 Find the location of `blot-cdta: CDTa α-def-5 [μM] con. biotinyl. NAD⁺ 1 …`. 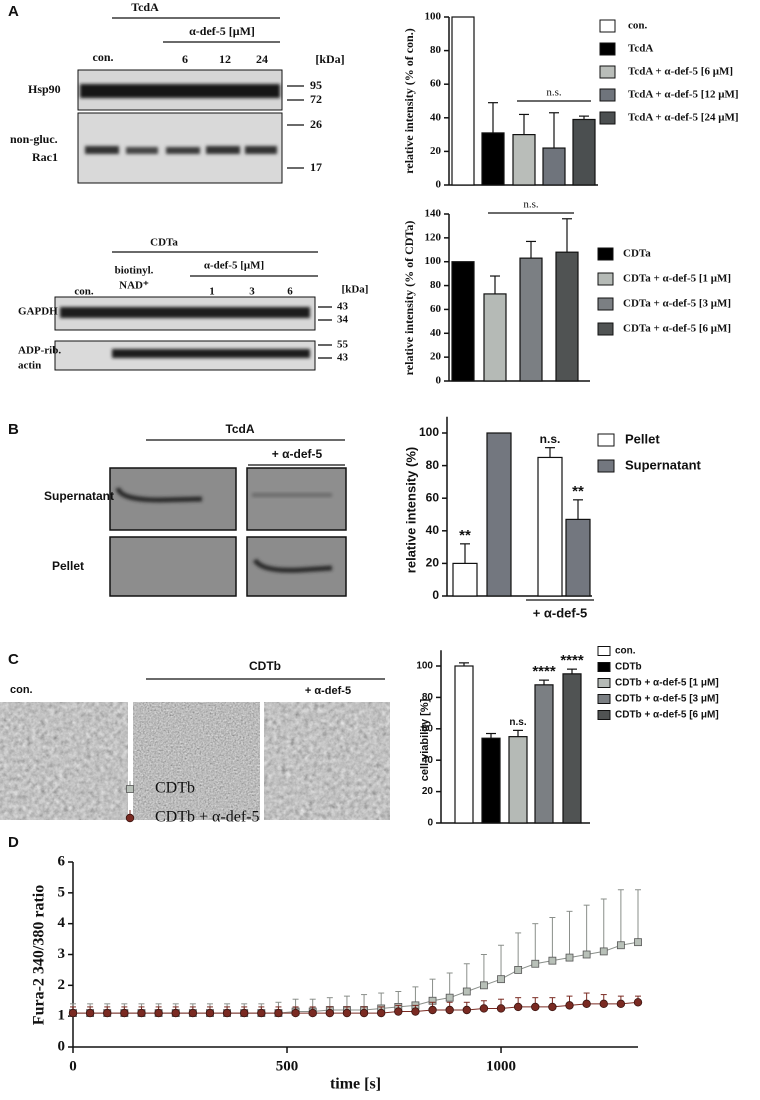

blot-cdta: CDTa α-def-5 [μM] con. biotinyl. NAD⁺ 1 … is located at coordinates (193, 304).